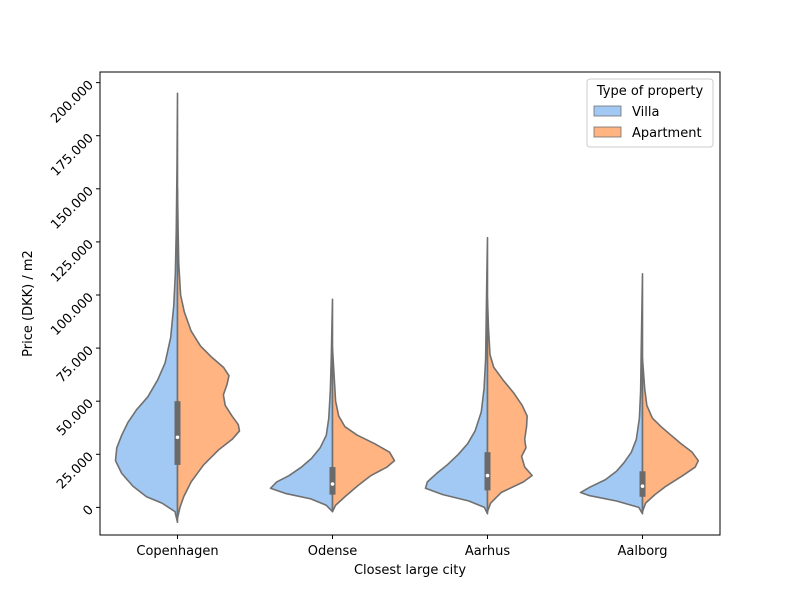  What do you see at coordinates (72, 102) in the screenshot?
I see `y-tick-label: 200.000` at bounding box center [72, 102].